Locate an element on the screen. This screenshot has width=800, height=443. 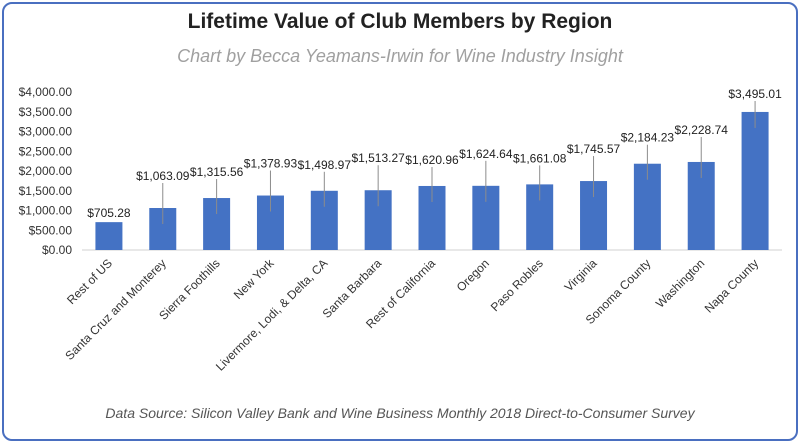
x-tick-label: New York is located at coordinates (254, 279).